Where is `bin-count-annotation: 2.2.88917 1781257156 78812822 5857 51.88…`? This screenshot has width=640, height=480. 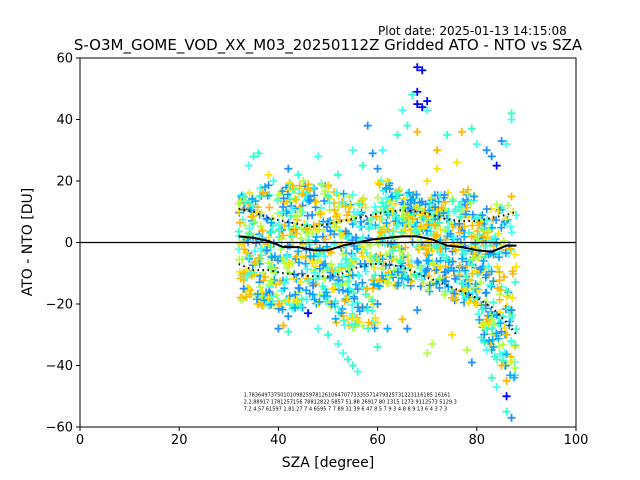 bin-count-annotation: 2.2.88917 1781257156 78812822 5857 51.88… is located at coordinates (350, 402).